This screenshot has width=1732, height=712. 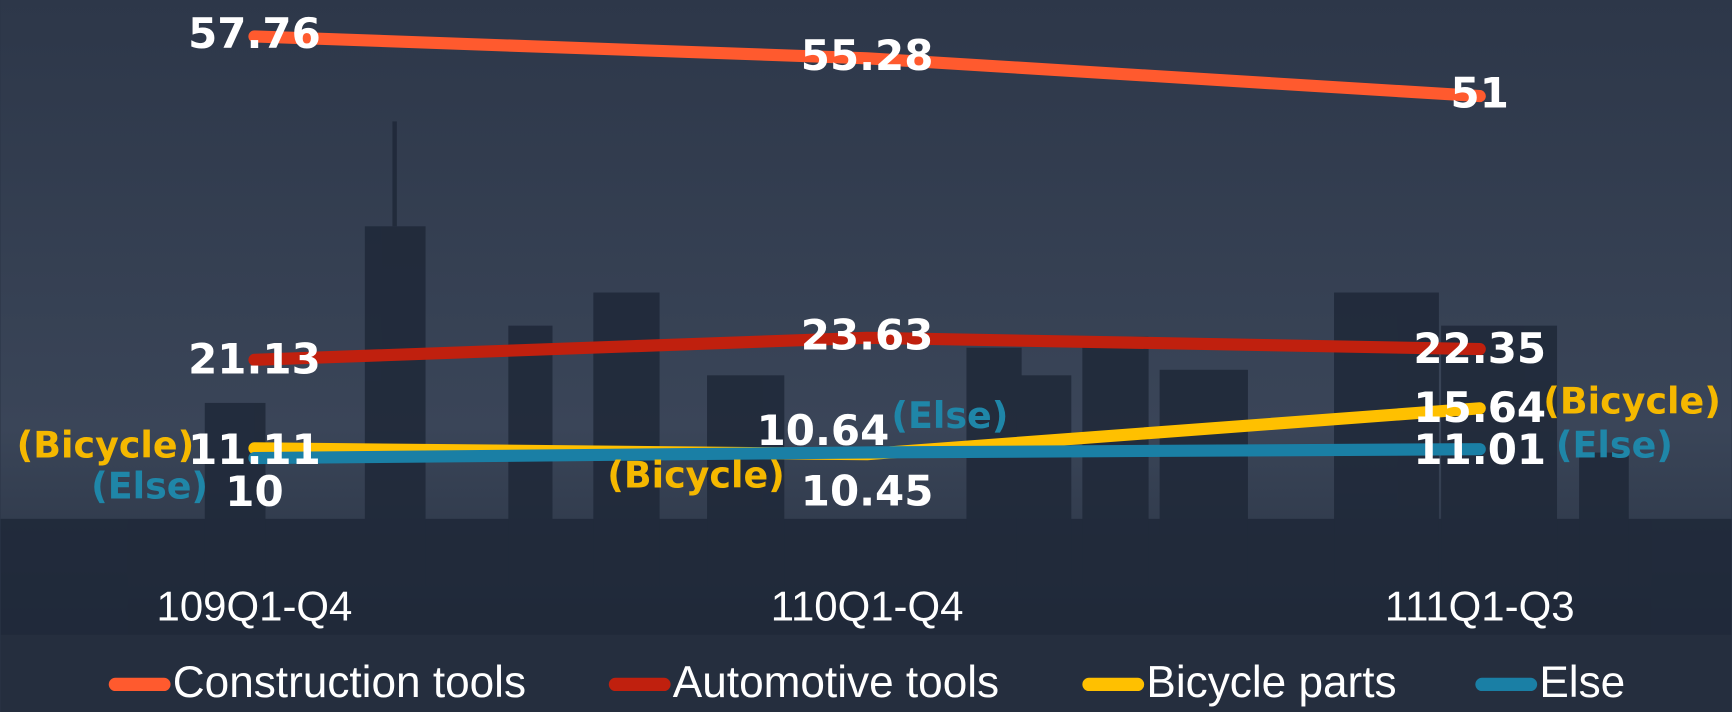 What do you see at coordinates (1271, 682) in the screenshot?
I see `legend-label: Bicycle parts` at bounding box center [1271, 682].